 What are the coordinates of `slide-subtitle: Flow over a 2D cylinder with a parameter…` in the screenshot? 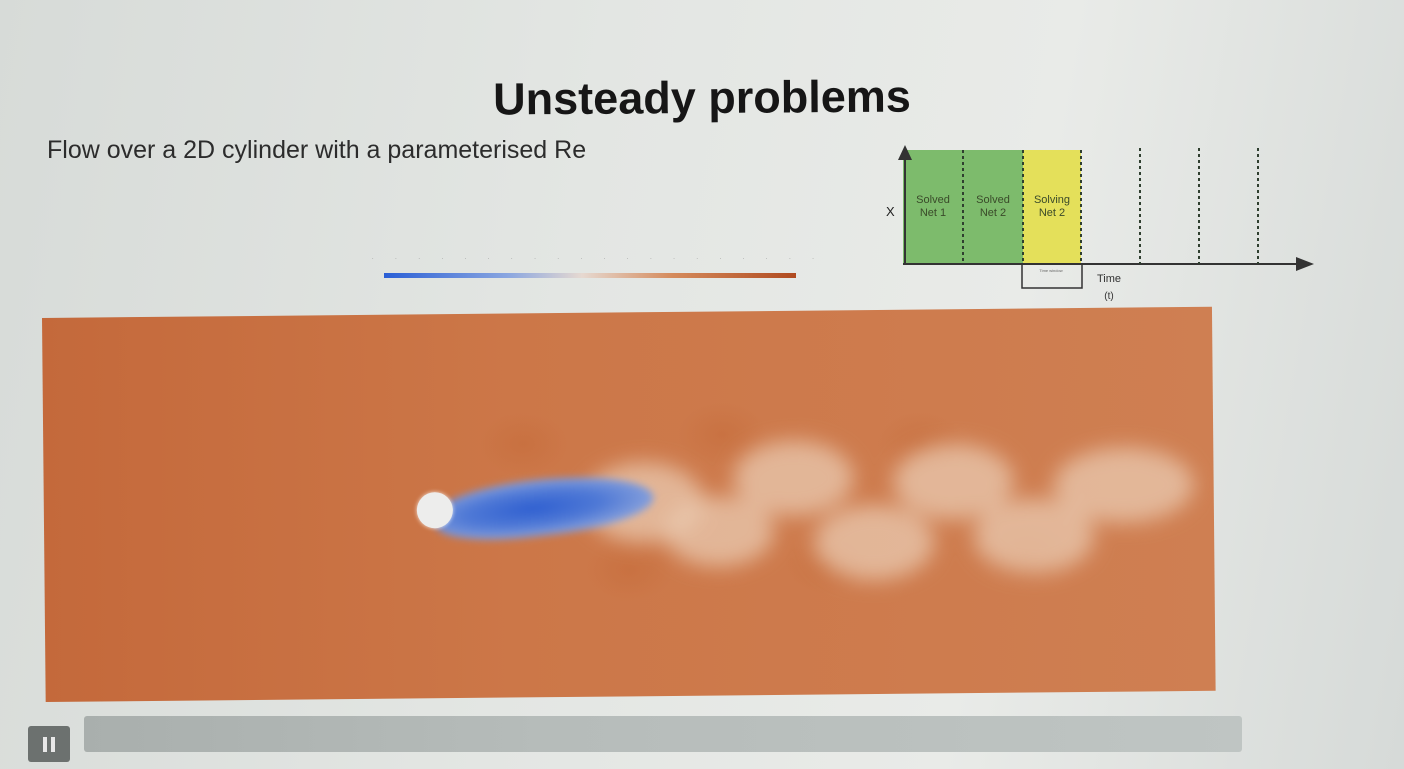 It's located at (317, 150).